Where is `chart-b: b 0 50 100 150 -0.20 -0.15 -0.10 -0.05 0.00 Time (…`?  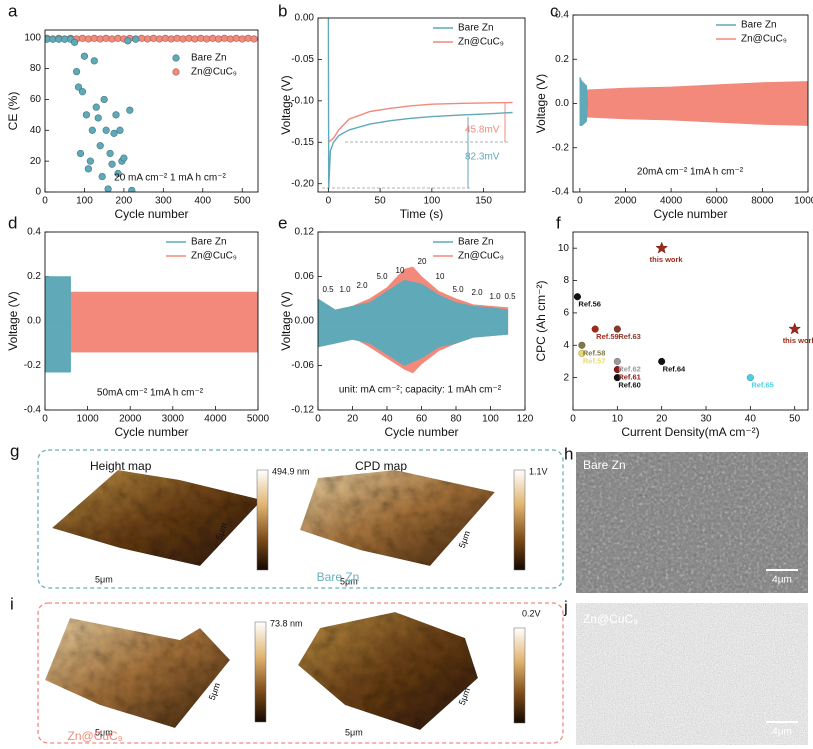
chart-b: b 0 50 100 150 -0.20 -0.15 -0.10 -0.05 0.00 Time (… is located at coordinates (402, 111).